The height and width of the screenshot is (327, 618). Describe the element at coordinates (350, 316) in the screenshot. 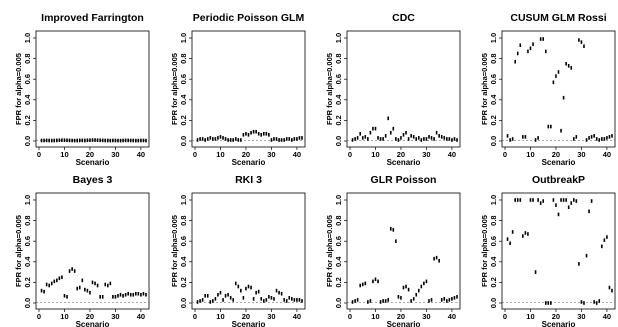

I see `x-tick-label: 0` at that location.